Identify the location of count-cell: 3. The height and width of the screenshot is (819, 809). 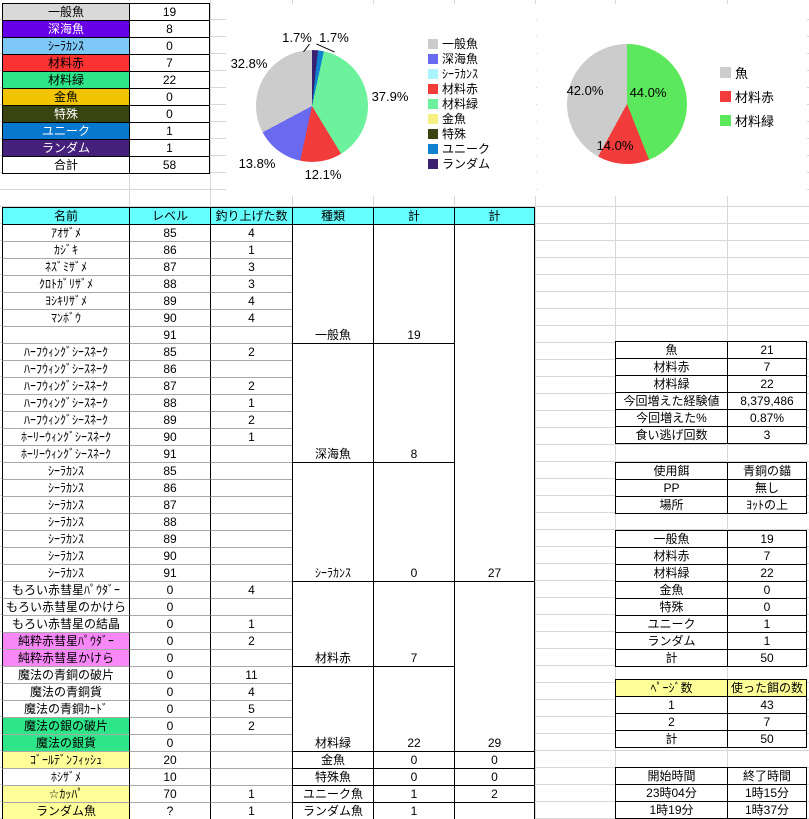
(251, 284).